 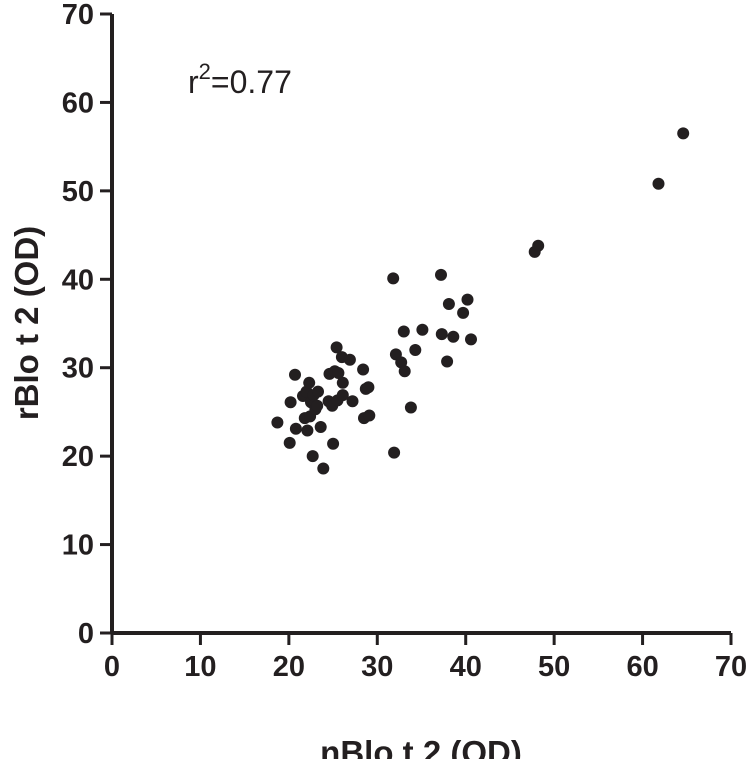 I want to click on y-tick-label: 70, so click(x=78, y=15).